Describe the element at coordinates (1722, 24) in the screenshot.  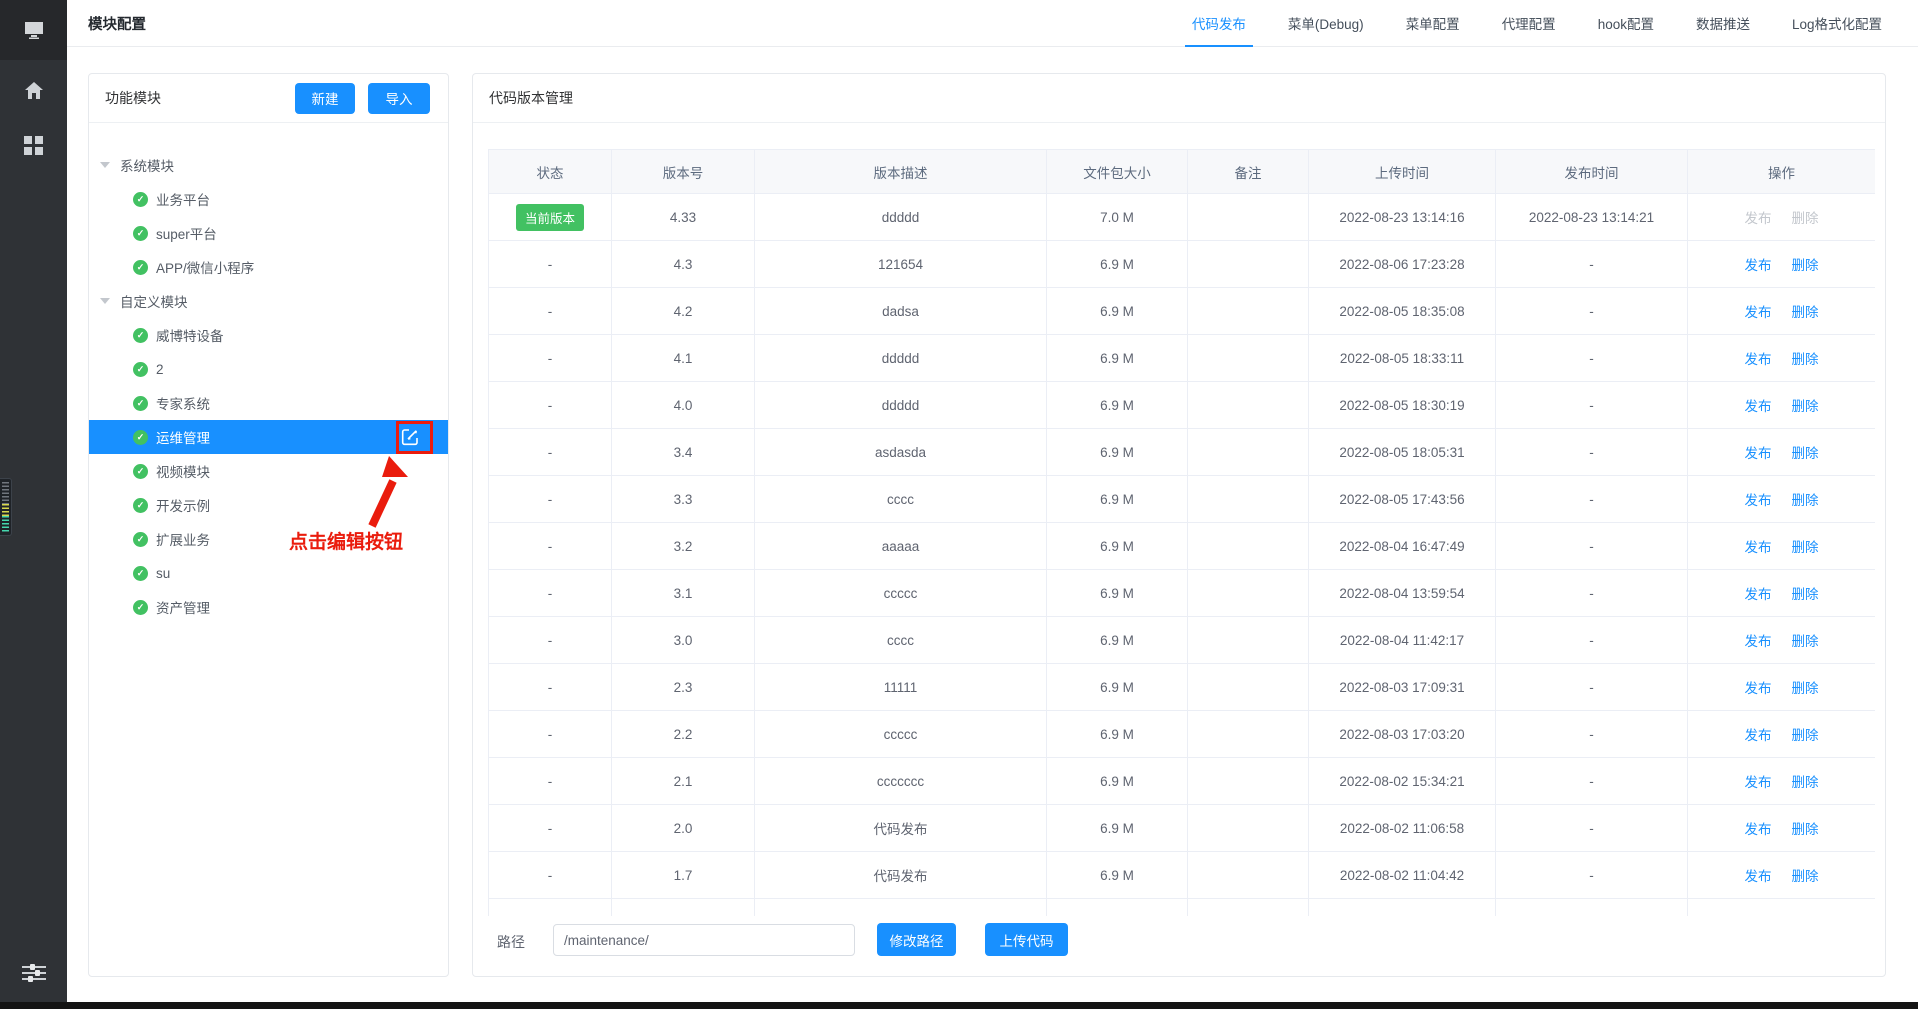
I see `header-tab: 数据推送` at that location.